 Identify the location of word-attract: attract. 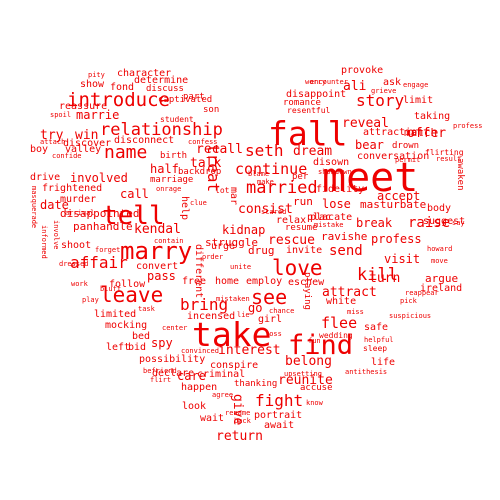
(349, 292).